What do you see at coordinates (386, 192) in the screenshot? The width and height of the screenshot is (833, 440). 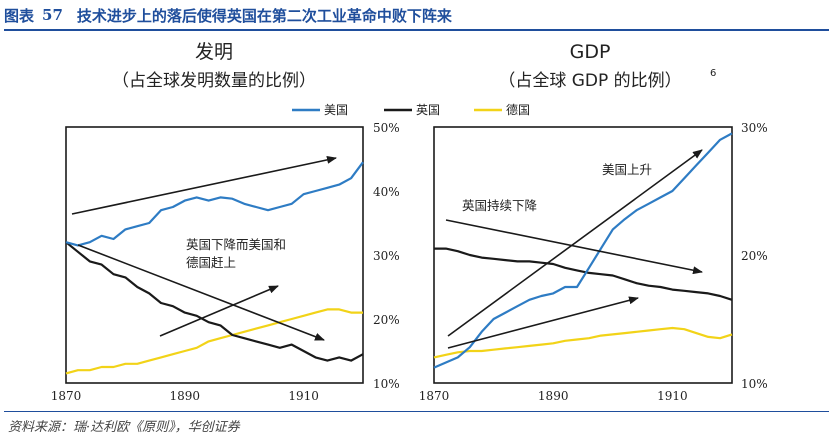 I see `y-tick-label: 40%` at bounding box center [386, 192].